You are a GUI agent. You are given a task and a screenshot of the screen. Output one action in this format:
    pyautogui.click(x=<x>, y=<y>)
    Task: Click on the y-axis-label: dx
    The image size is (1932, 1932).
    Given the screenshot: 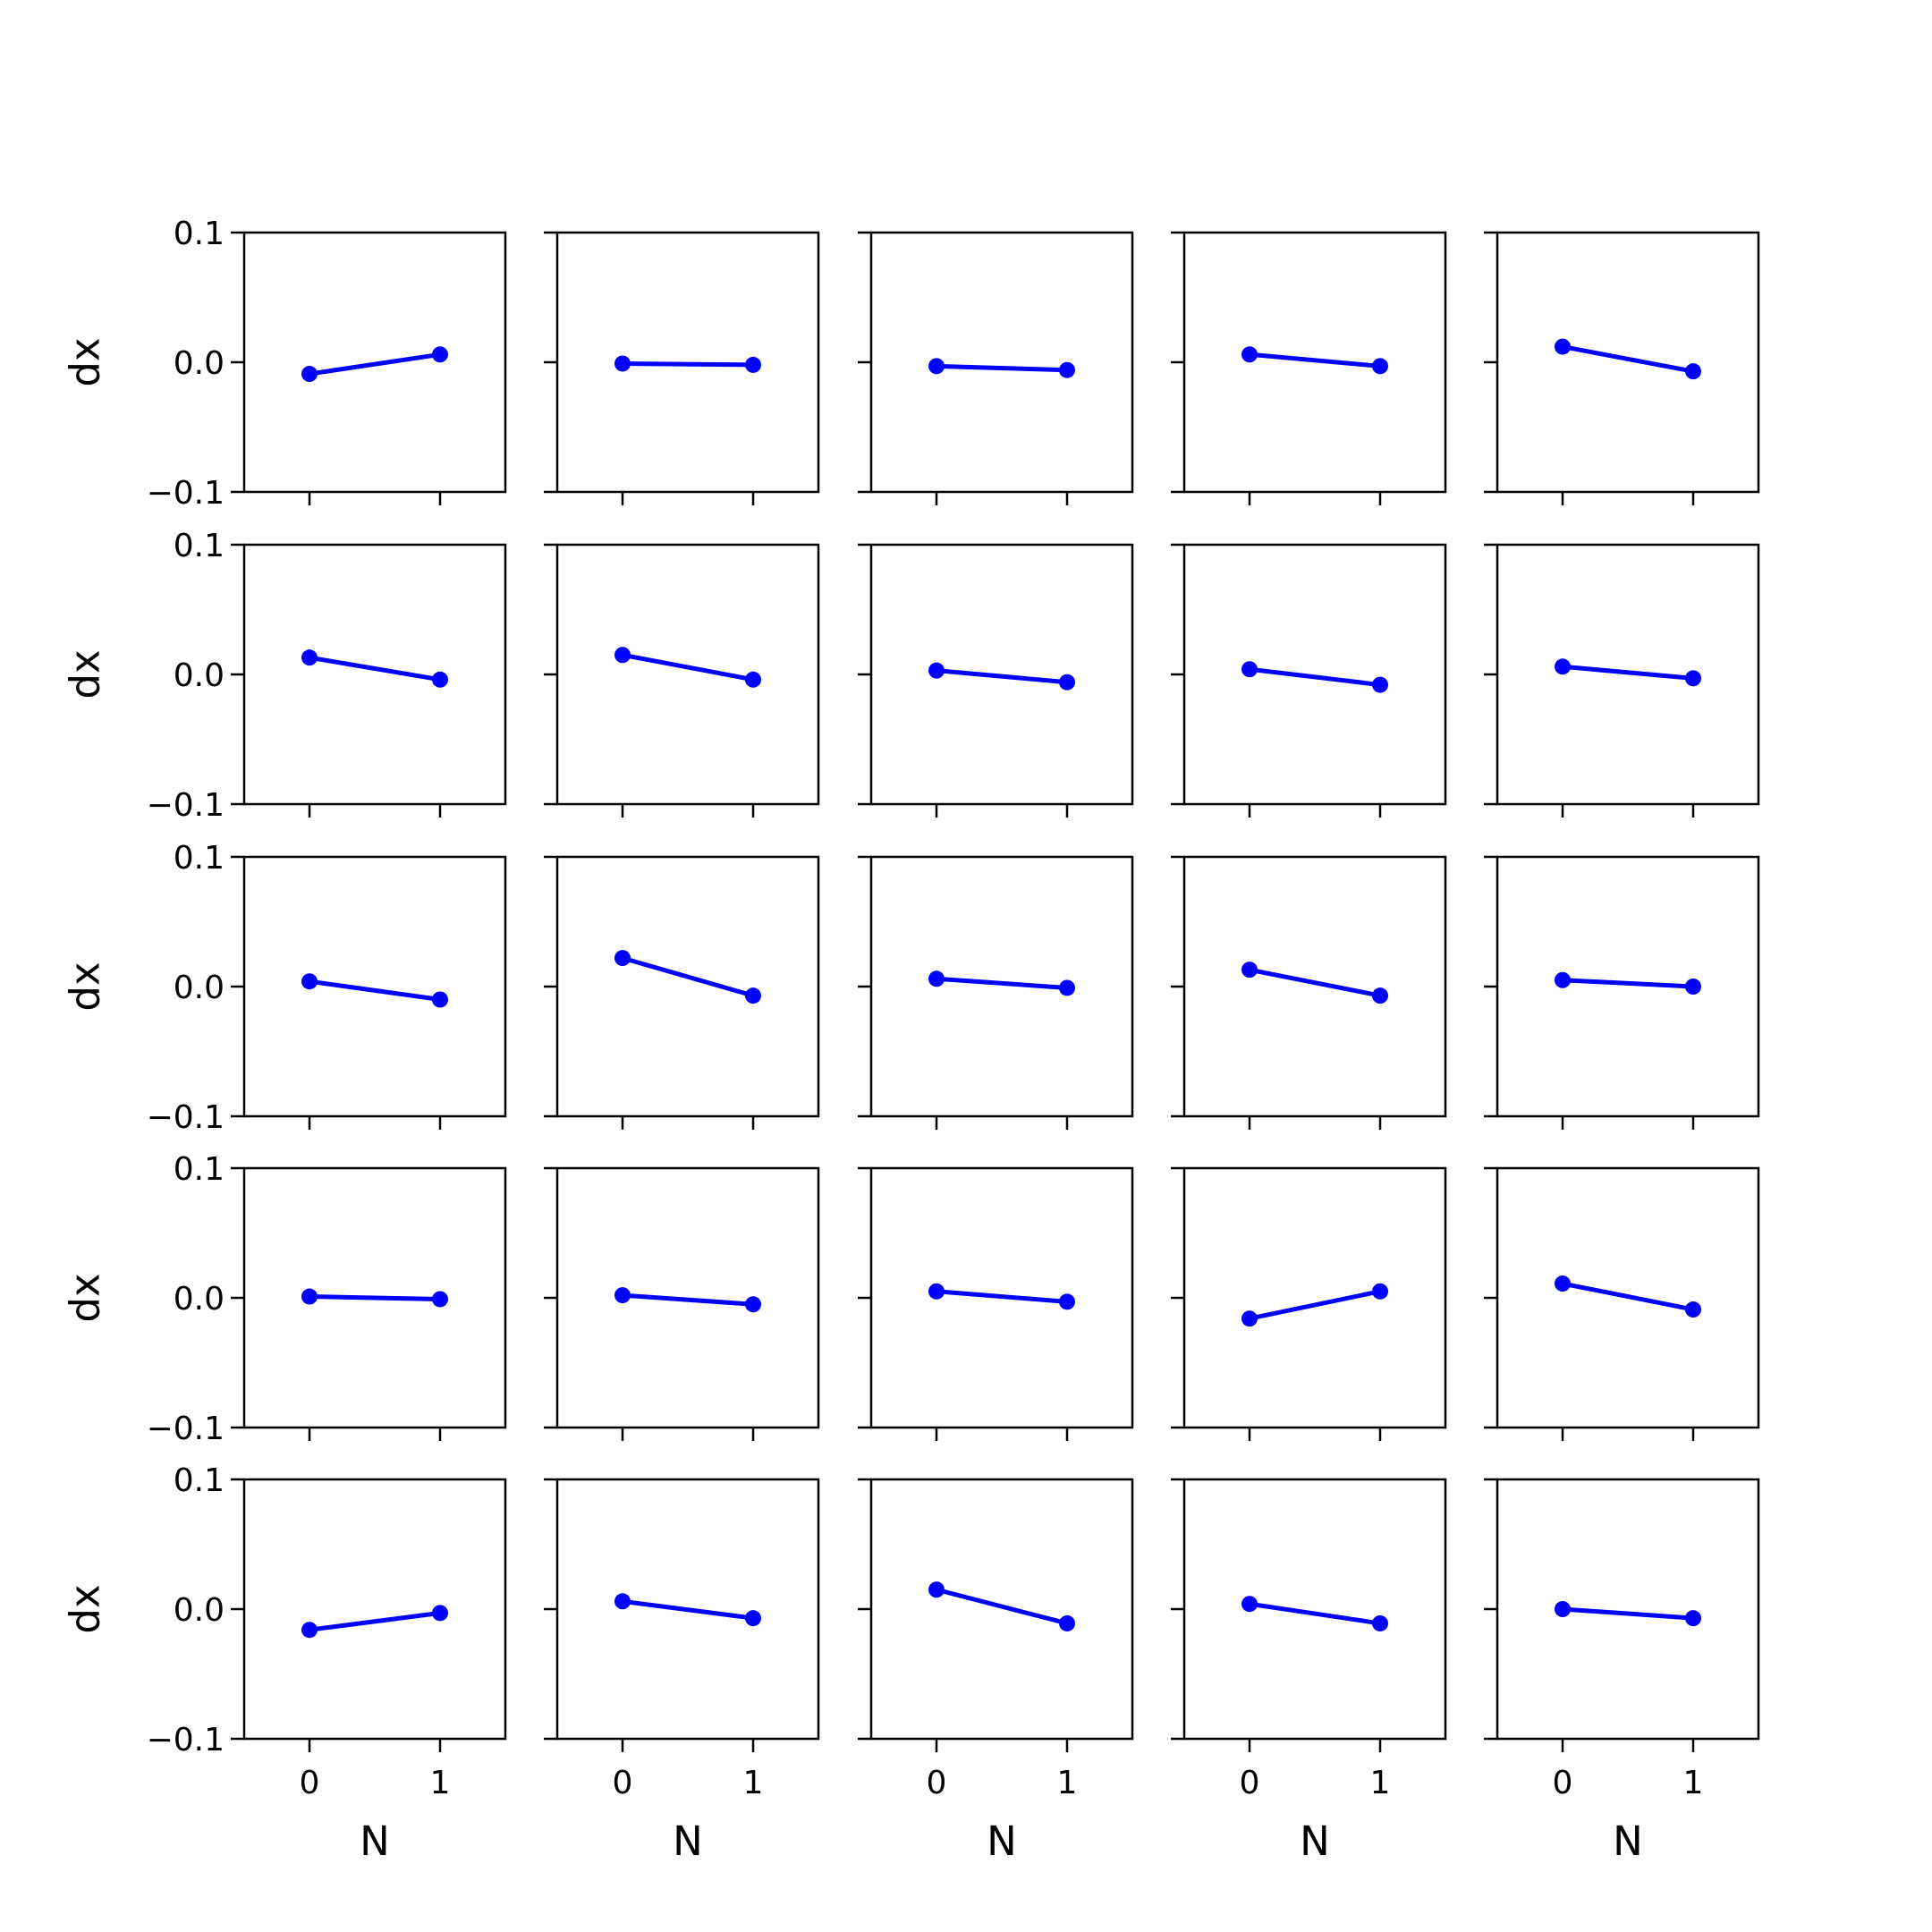 What is the action you would take?
    pyautogui.click(x=85, y=361)
    